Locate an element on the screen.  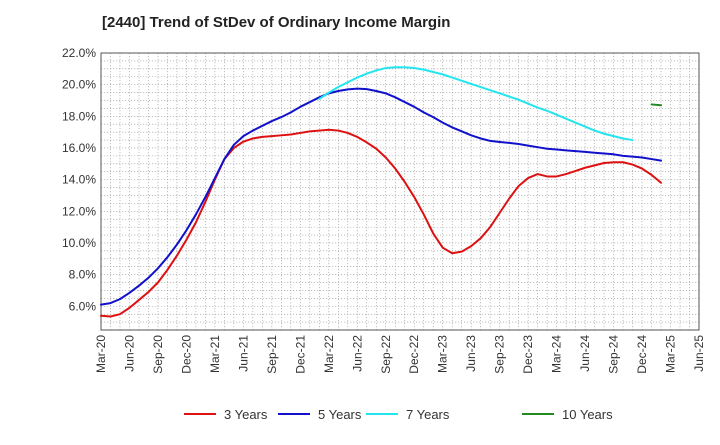
legend-label: 7 Years is located at coordinates (428, 414).